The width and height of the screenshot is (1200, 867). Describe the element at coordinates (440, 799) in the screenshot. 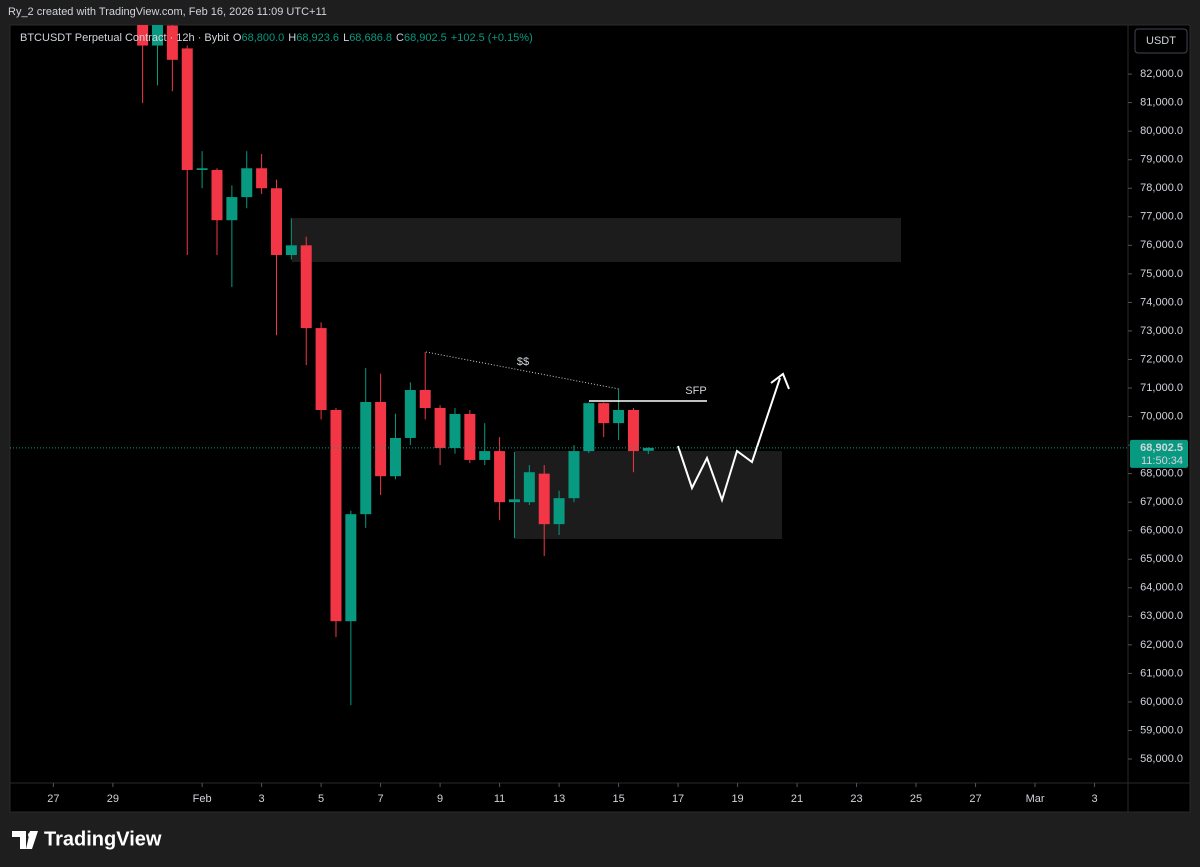

I see `x-tick-label: 9` at that location.